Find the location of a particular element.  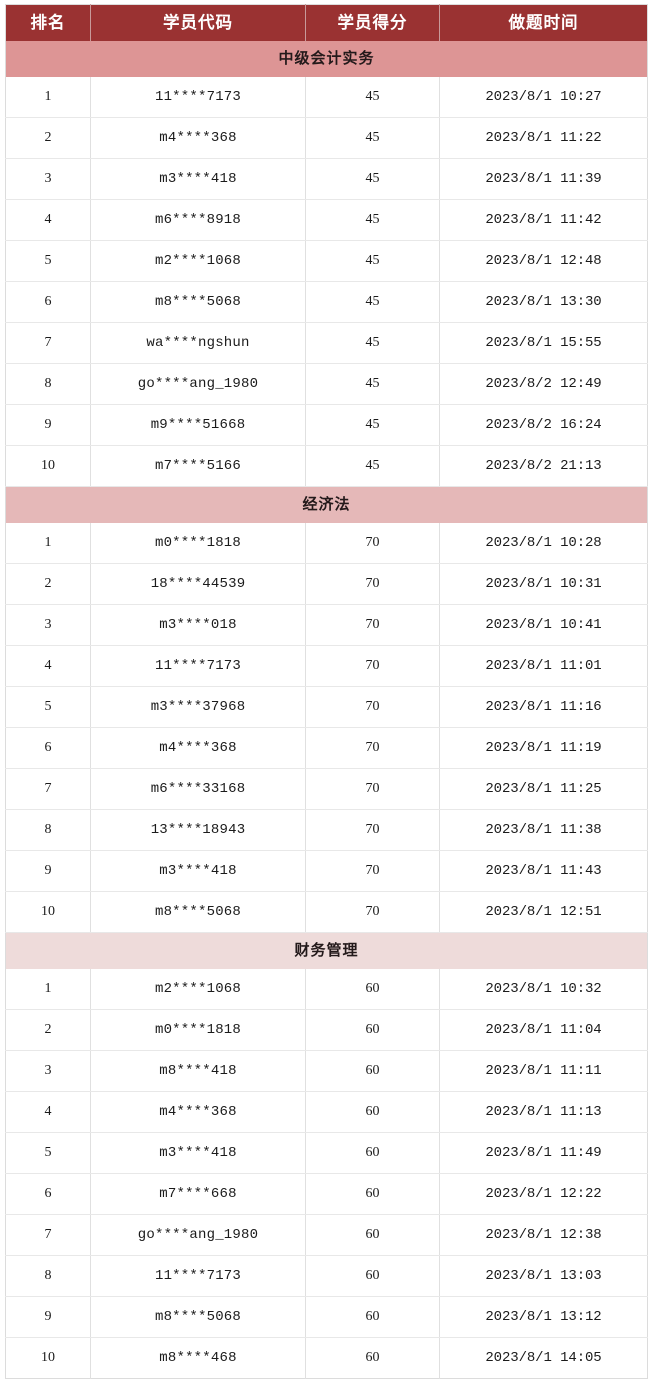

cell-rank: 1 is located at coordinates (48, 543).